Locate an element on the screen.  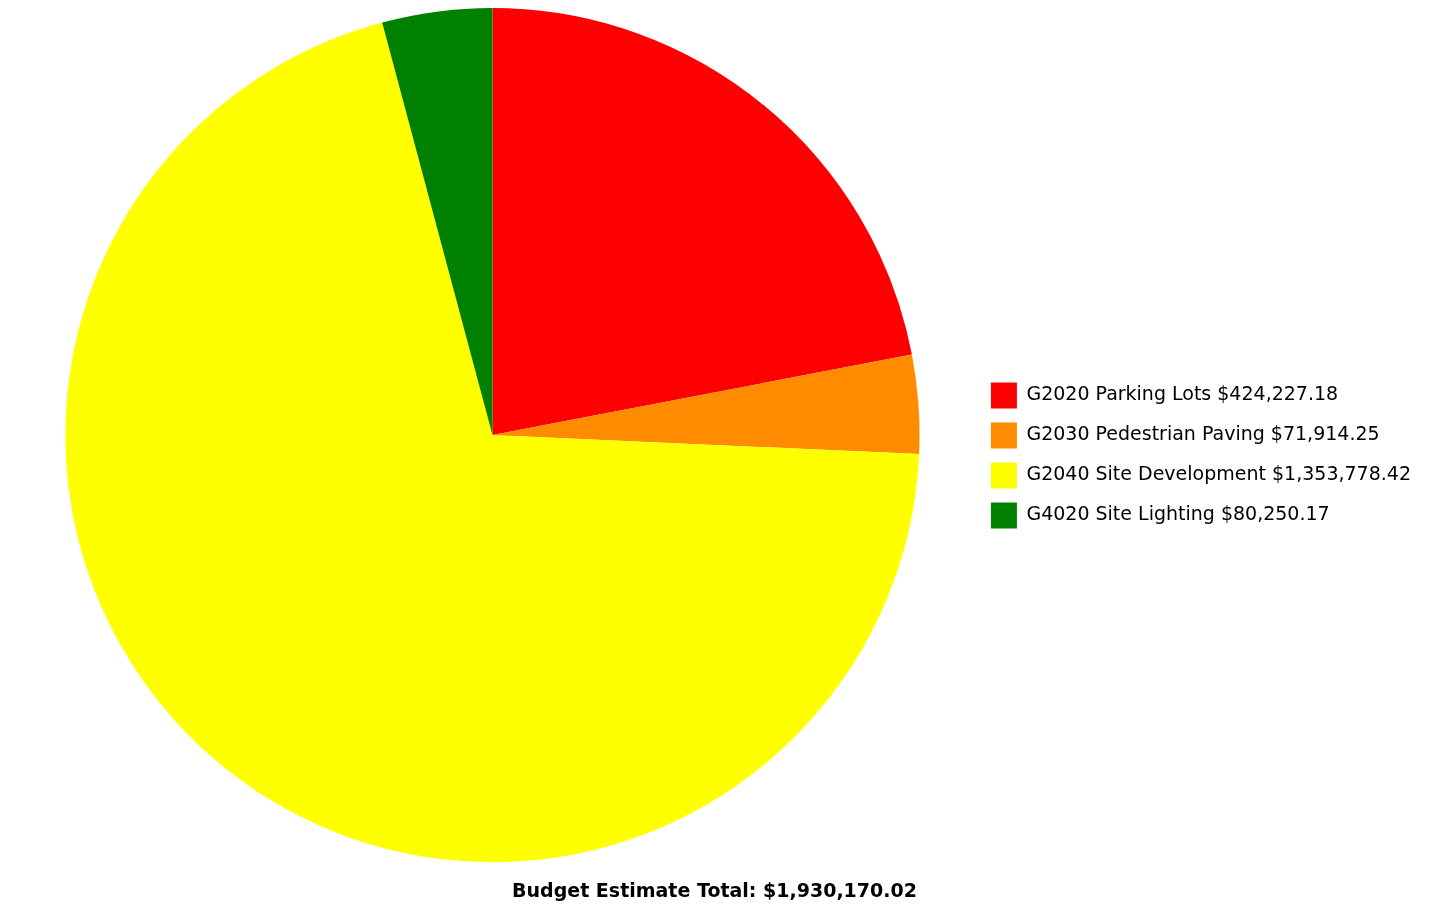
legend-label: G2040 Site Development $1,353,778.42 is located at coordinates (1219, 473).